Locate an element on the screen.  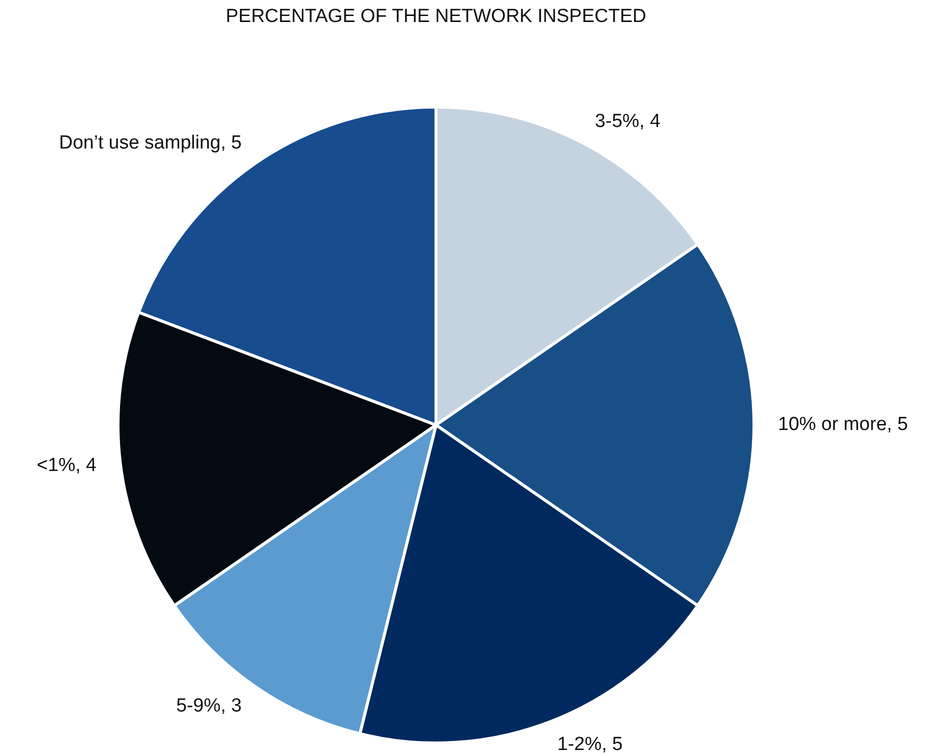
slice-label: 3-5% is located at coordinates (617, 121).